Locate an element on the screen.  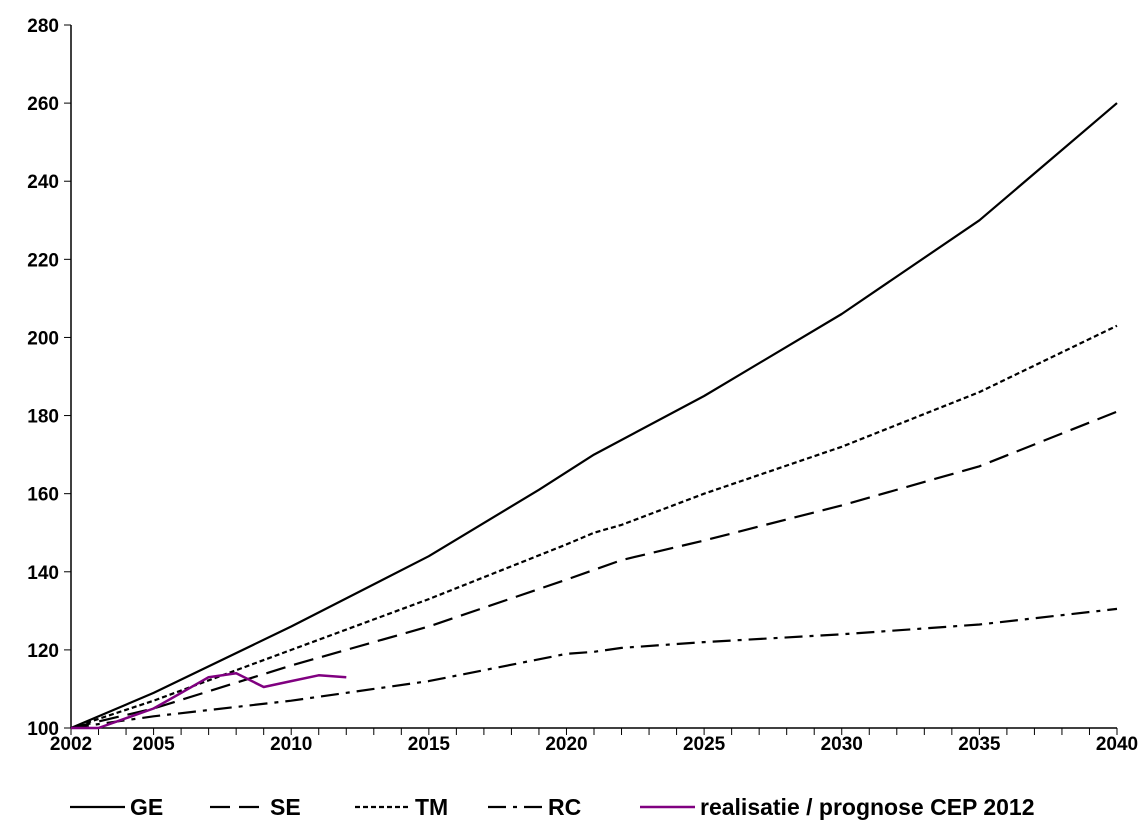
legend-label: SE is located at coordinates (285, 807).